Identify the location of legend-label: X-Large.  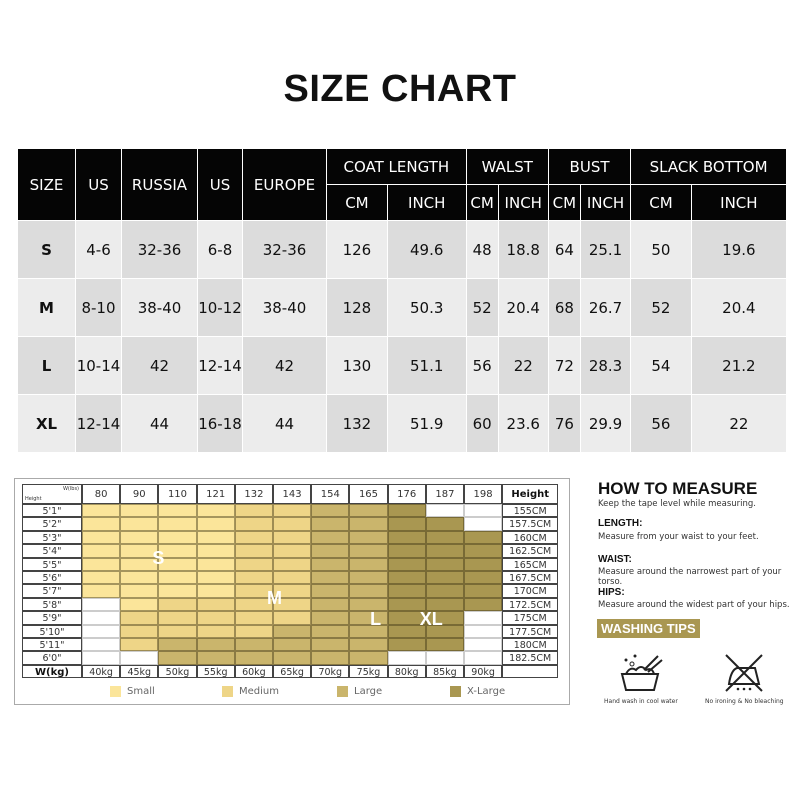
(486, 691).